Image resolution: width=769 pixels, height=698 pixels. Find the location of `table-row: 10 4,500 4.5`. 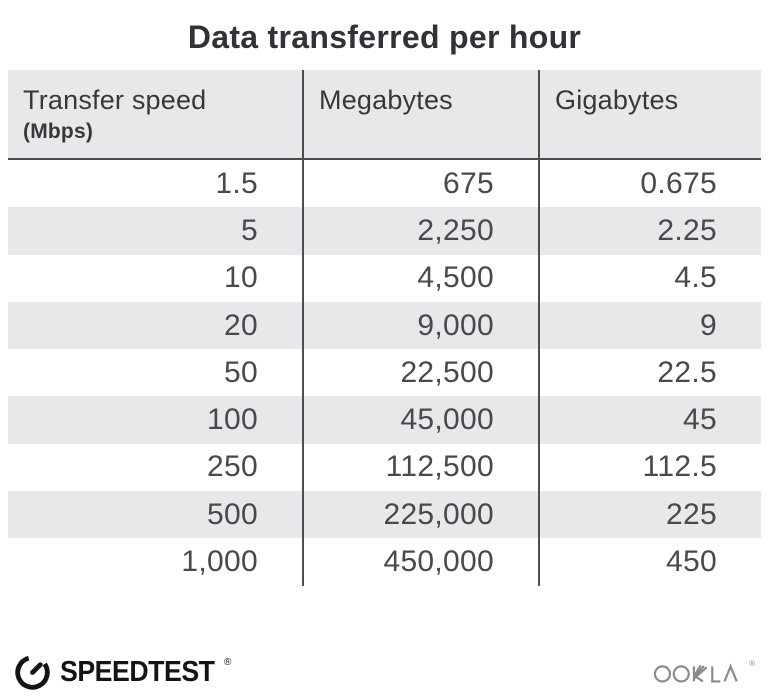

table-row: 10 4,500 4.5 is located at coordinates (384, 278).